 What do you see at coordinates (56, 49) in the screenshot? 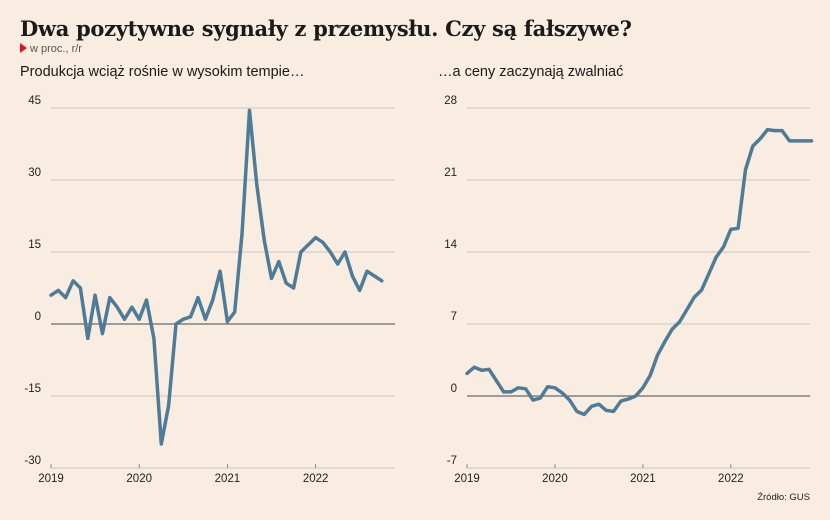
I see `unit-label: w proc., r/r` at bounding box center [56, 49].